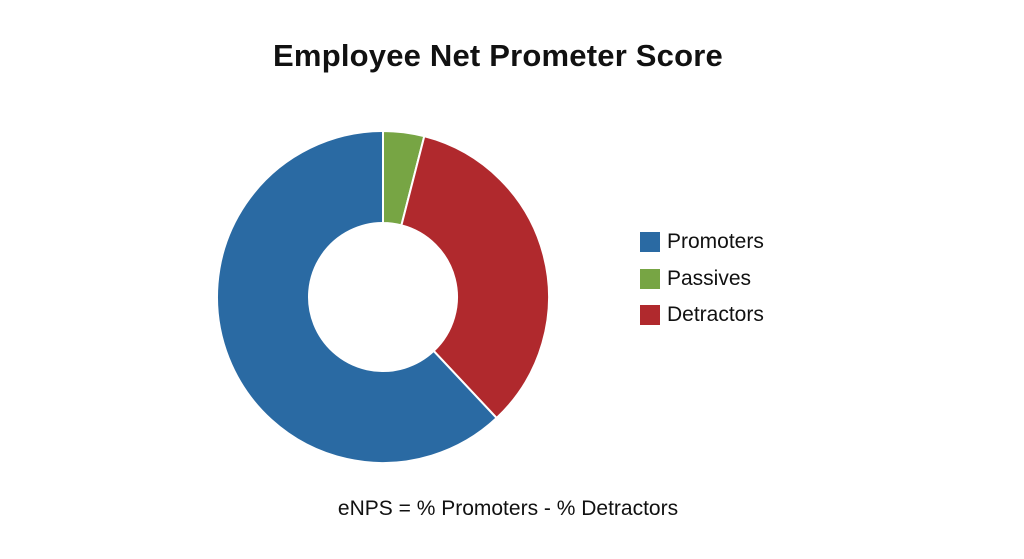 The image size is (1024, 559). Describe the element at coordinates (650, 315) in the screenshot. I see `legend-swatch-detractors` at that location.